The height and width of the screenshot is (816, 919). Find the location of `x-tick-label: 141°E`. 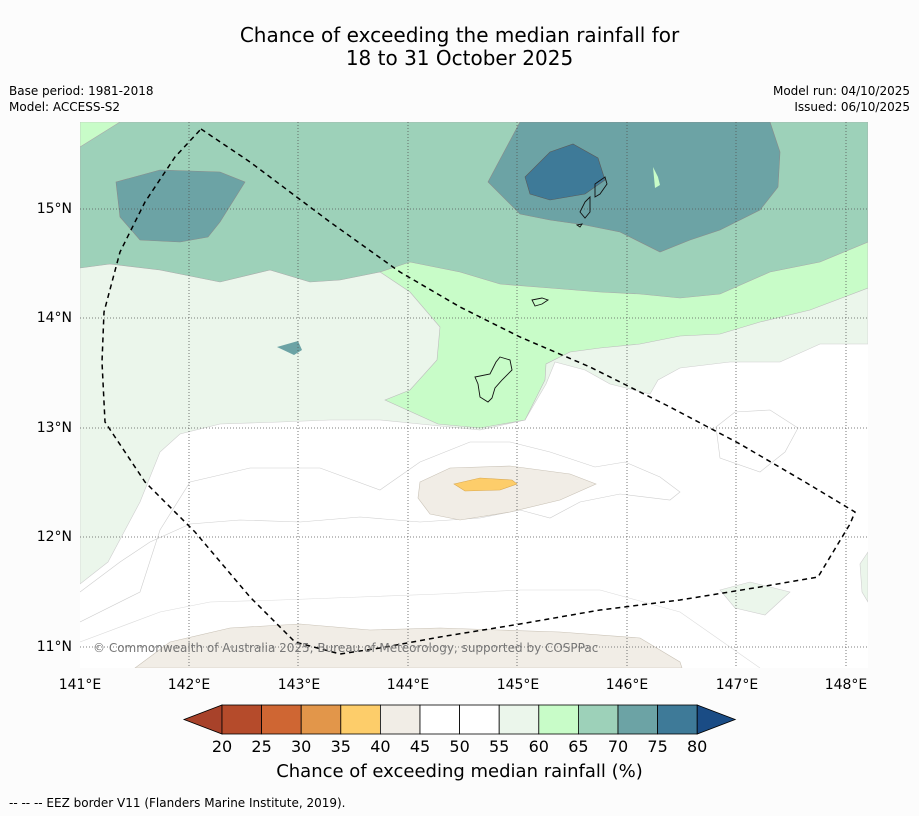

x-tick-label: 141°E is located at coordinates (80, 685).